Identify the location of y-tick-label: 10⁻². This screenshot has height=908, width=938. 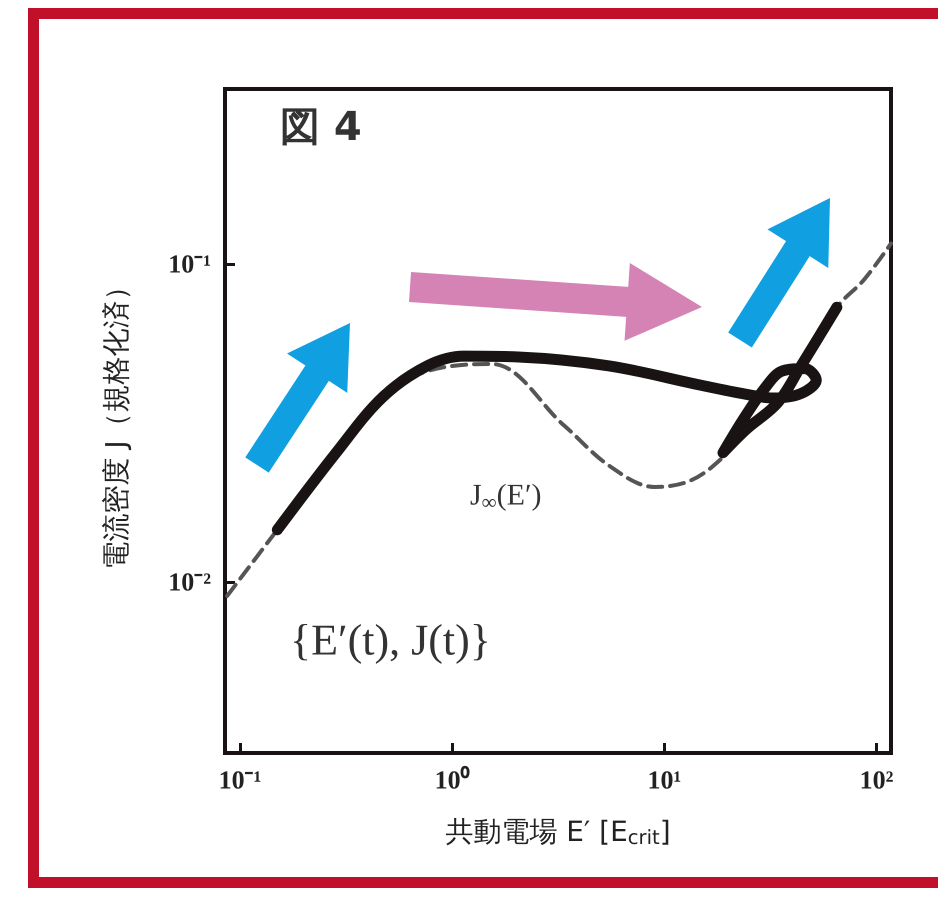
(190, 582).